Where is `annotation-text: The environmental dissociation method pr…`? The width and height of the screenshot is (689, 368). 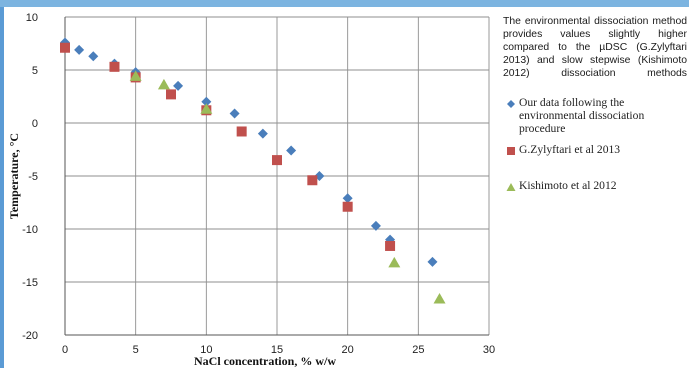
annotation-text: The environmental dissociation method pr… is located at coordinates (595, 47).